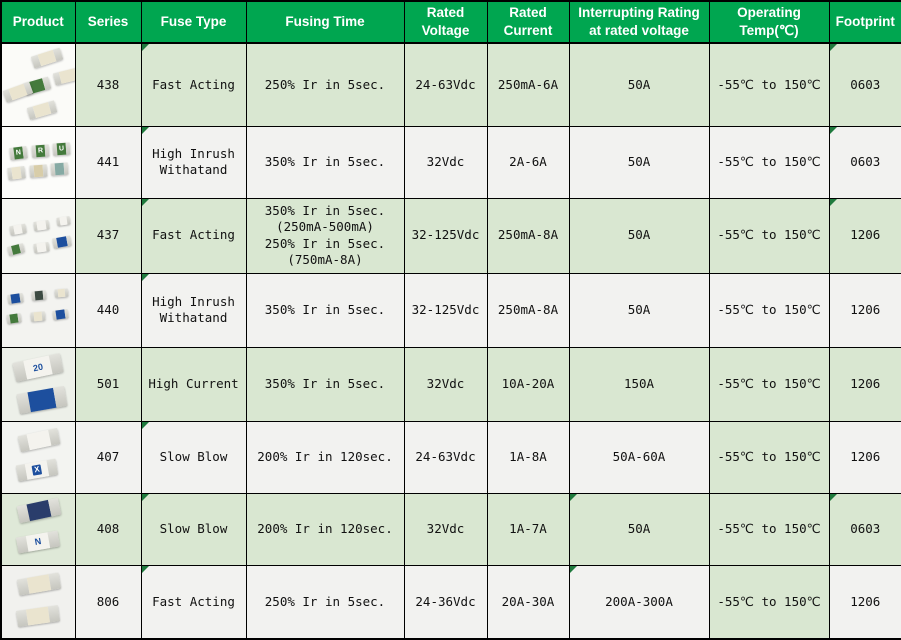 The height and width of the screenshot is (640, 901). What do you see at coordinates (445, 84) in the screenshot?
I see `cell-rated-voltage: 24-63Vdc` at bounding box center [445, 84].